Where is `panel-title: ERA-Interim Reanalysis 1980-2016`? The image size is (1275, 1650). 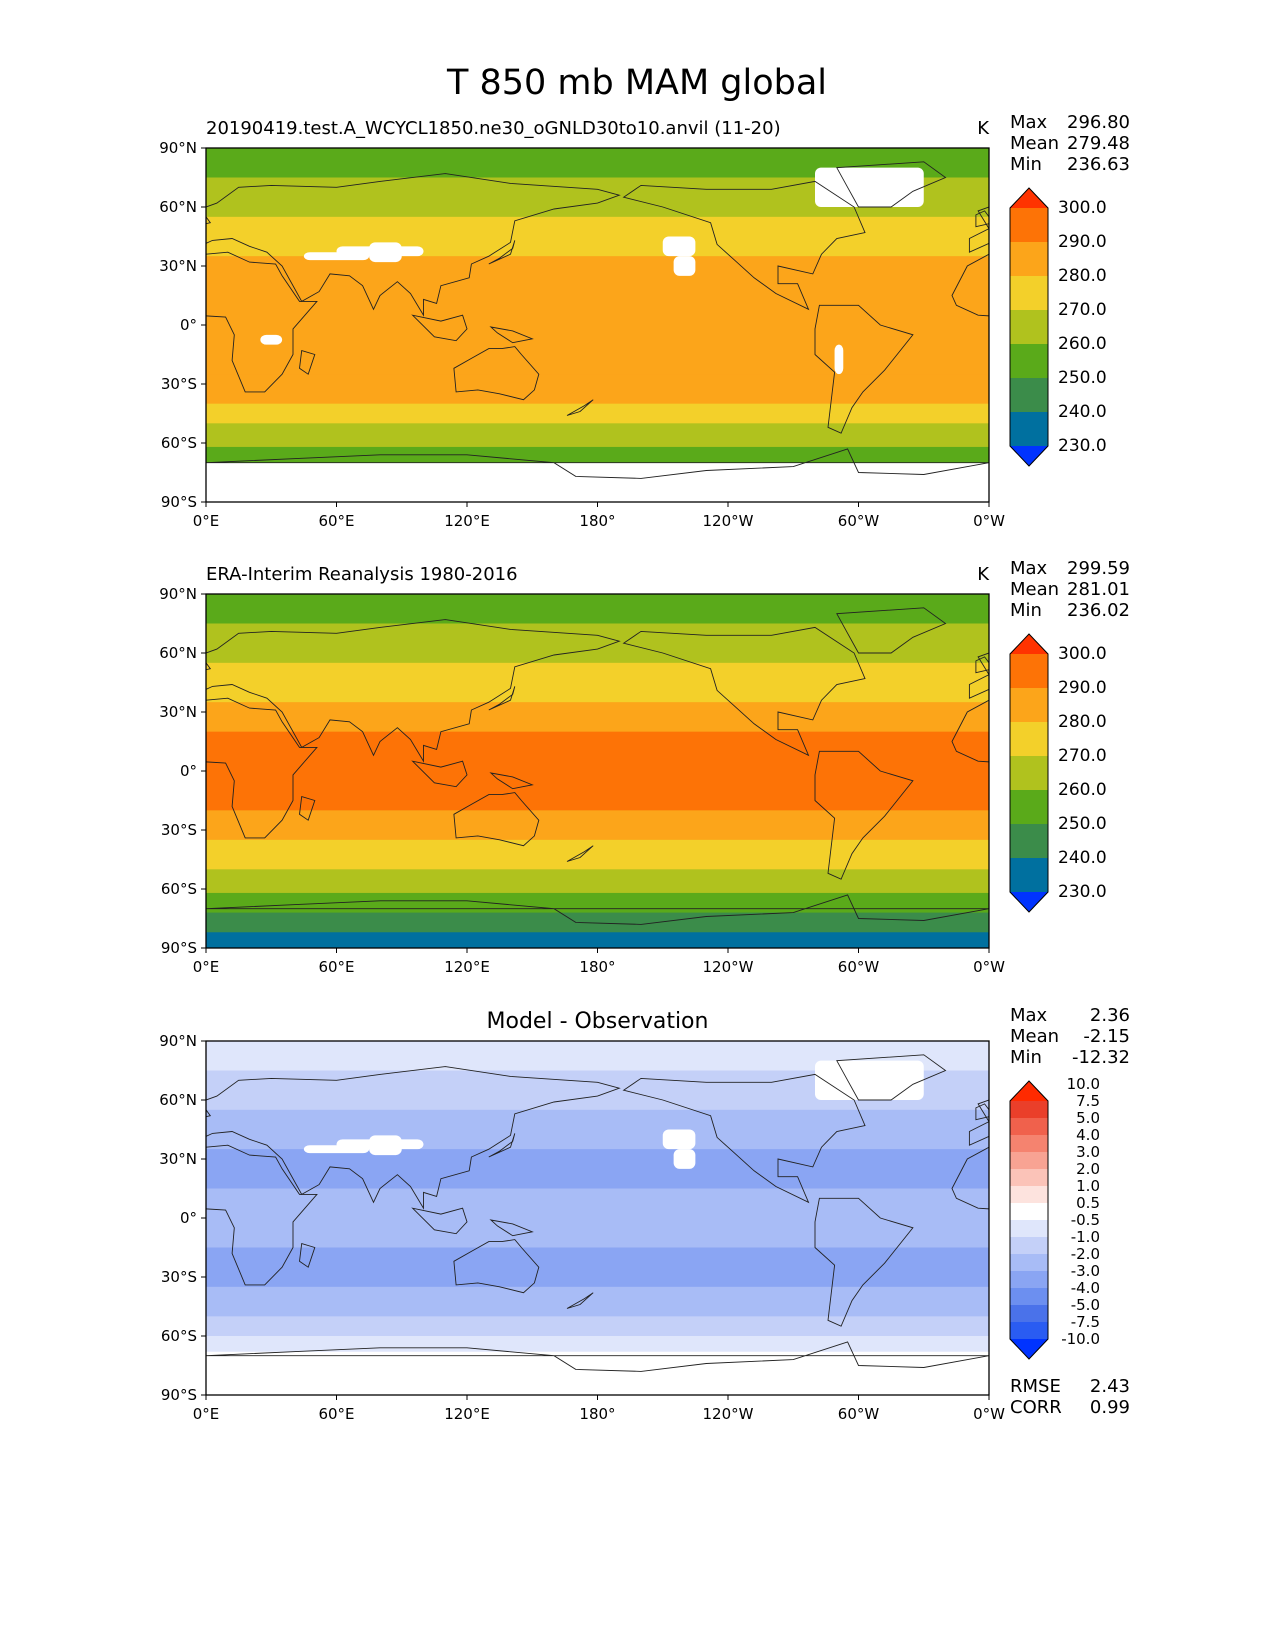 panel-title: ERA-Interim Reanalysis 1980-2016 is located at coordinates (362, 574).